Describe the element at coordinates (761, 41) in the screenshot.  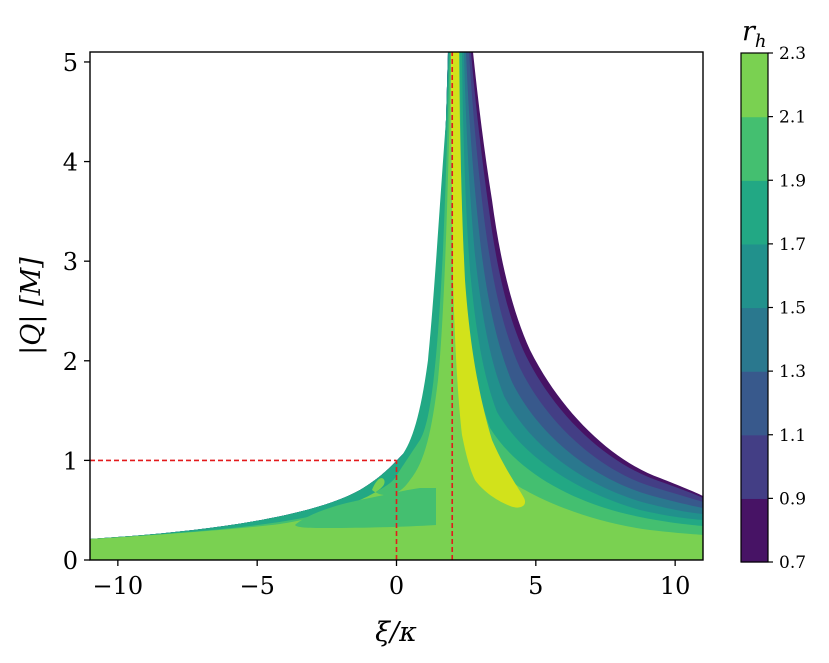
I see `colorbar-label-sub: h` at that location.